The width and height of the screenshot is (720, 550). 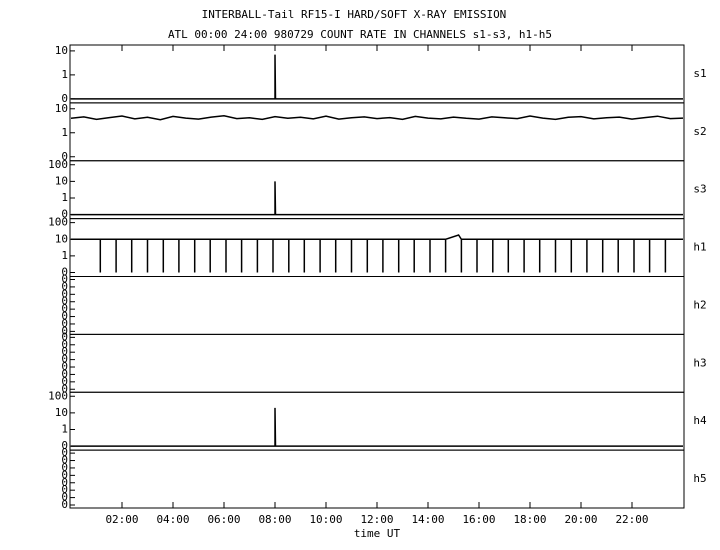 I want to click on x-axis-label: time UT, so click(x=377, y=533).